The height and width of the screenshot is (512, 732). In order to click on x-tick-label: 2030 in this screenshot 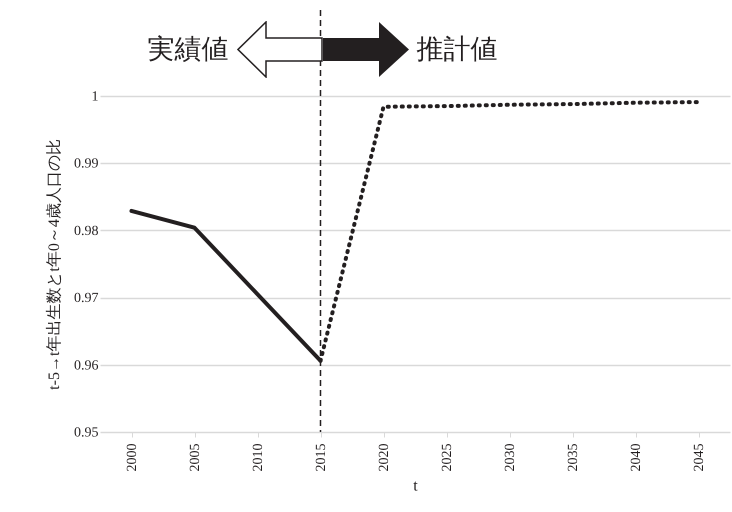, I will do `click(510, 458)`.